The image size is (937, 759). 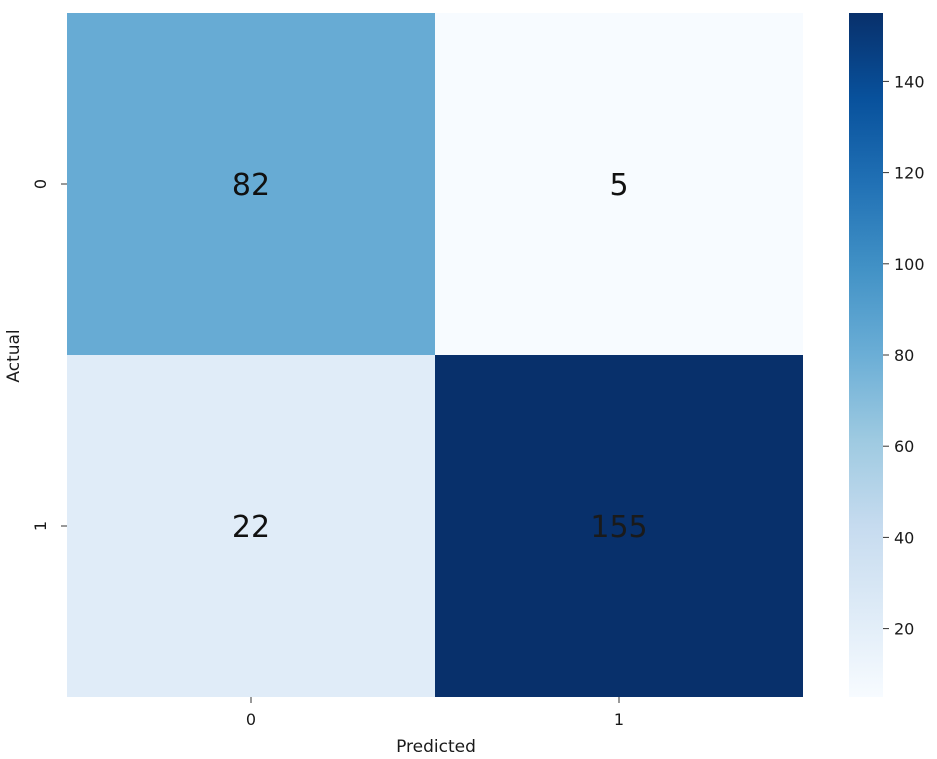 What do you see at coordinates (904, 537) in the screenshot?
I see `colorbar-tick-label-1: 40` at bounding box center [904, 537].